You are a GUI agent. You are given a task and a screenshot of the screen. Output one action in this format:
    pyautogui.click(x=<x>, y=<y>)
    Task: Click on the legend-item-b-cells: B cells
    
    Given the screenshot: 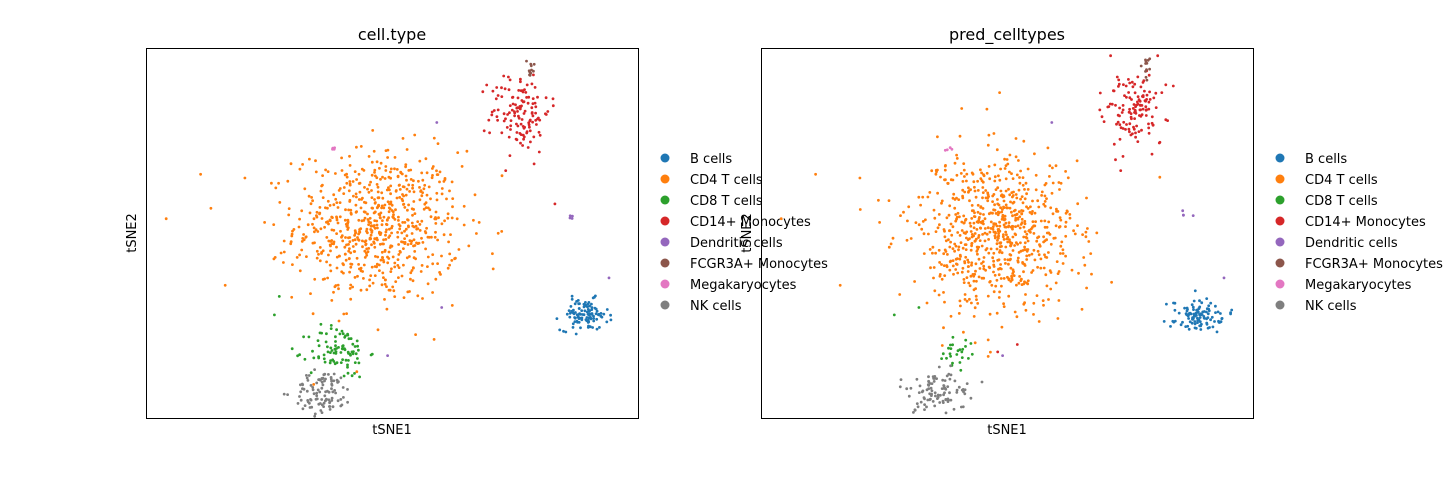 What is the action you would take?
    pyautogui.click(x=696, y=159)
    